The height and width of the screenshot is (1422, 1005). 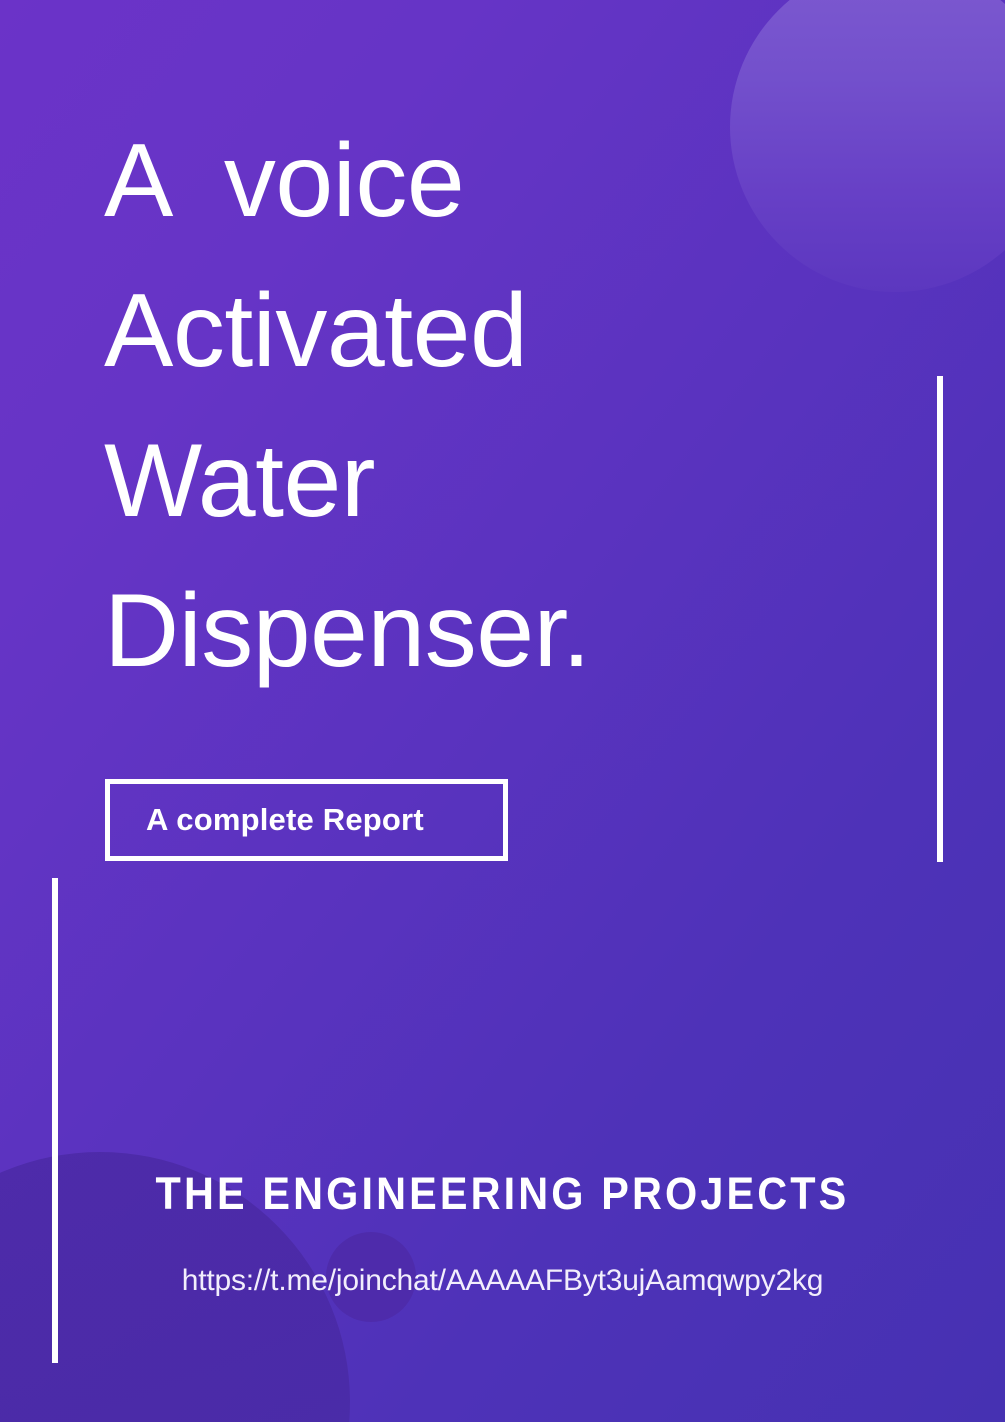 What do you see at coordinates (240, 481) in the screenshot?
I see `title-line-3: Water` at bounding box center [240, 481].